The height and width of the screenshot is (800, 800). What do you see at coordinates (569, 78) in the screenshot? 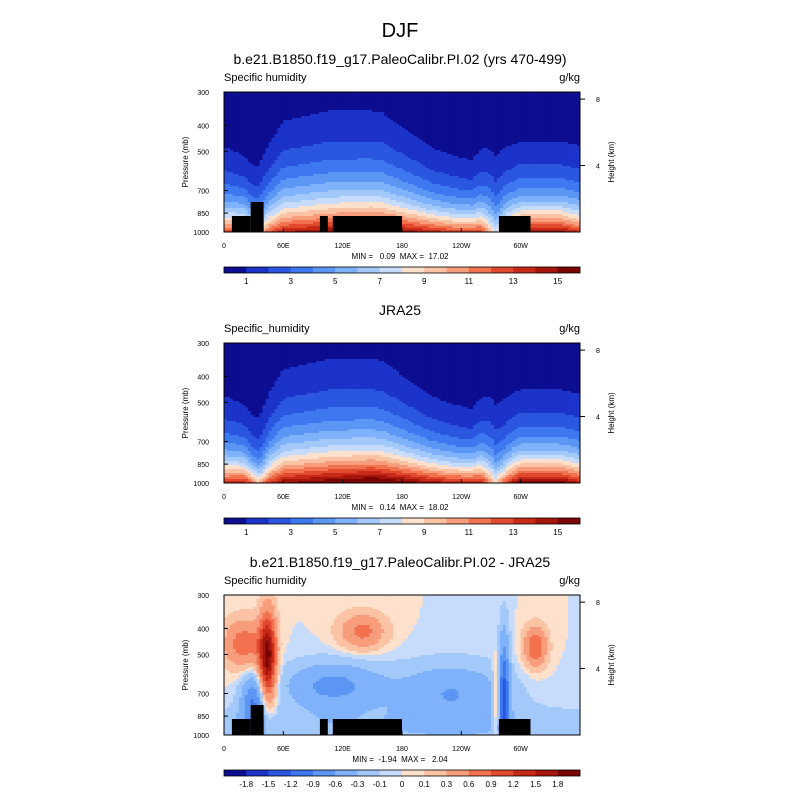
I see `units-label: g/kg` at bounding box center [569, 78].